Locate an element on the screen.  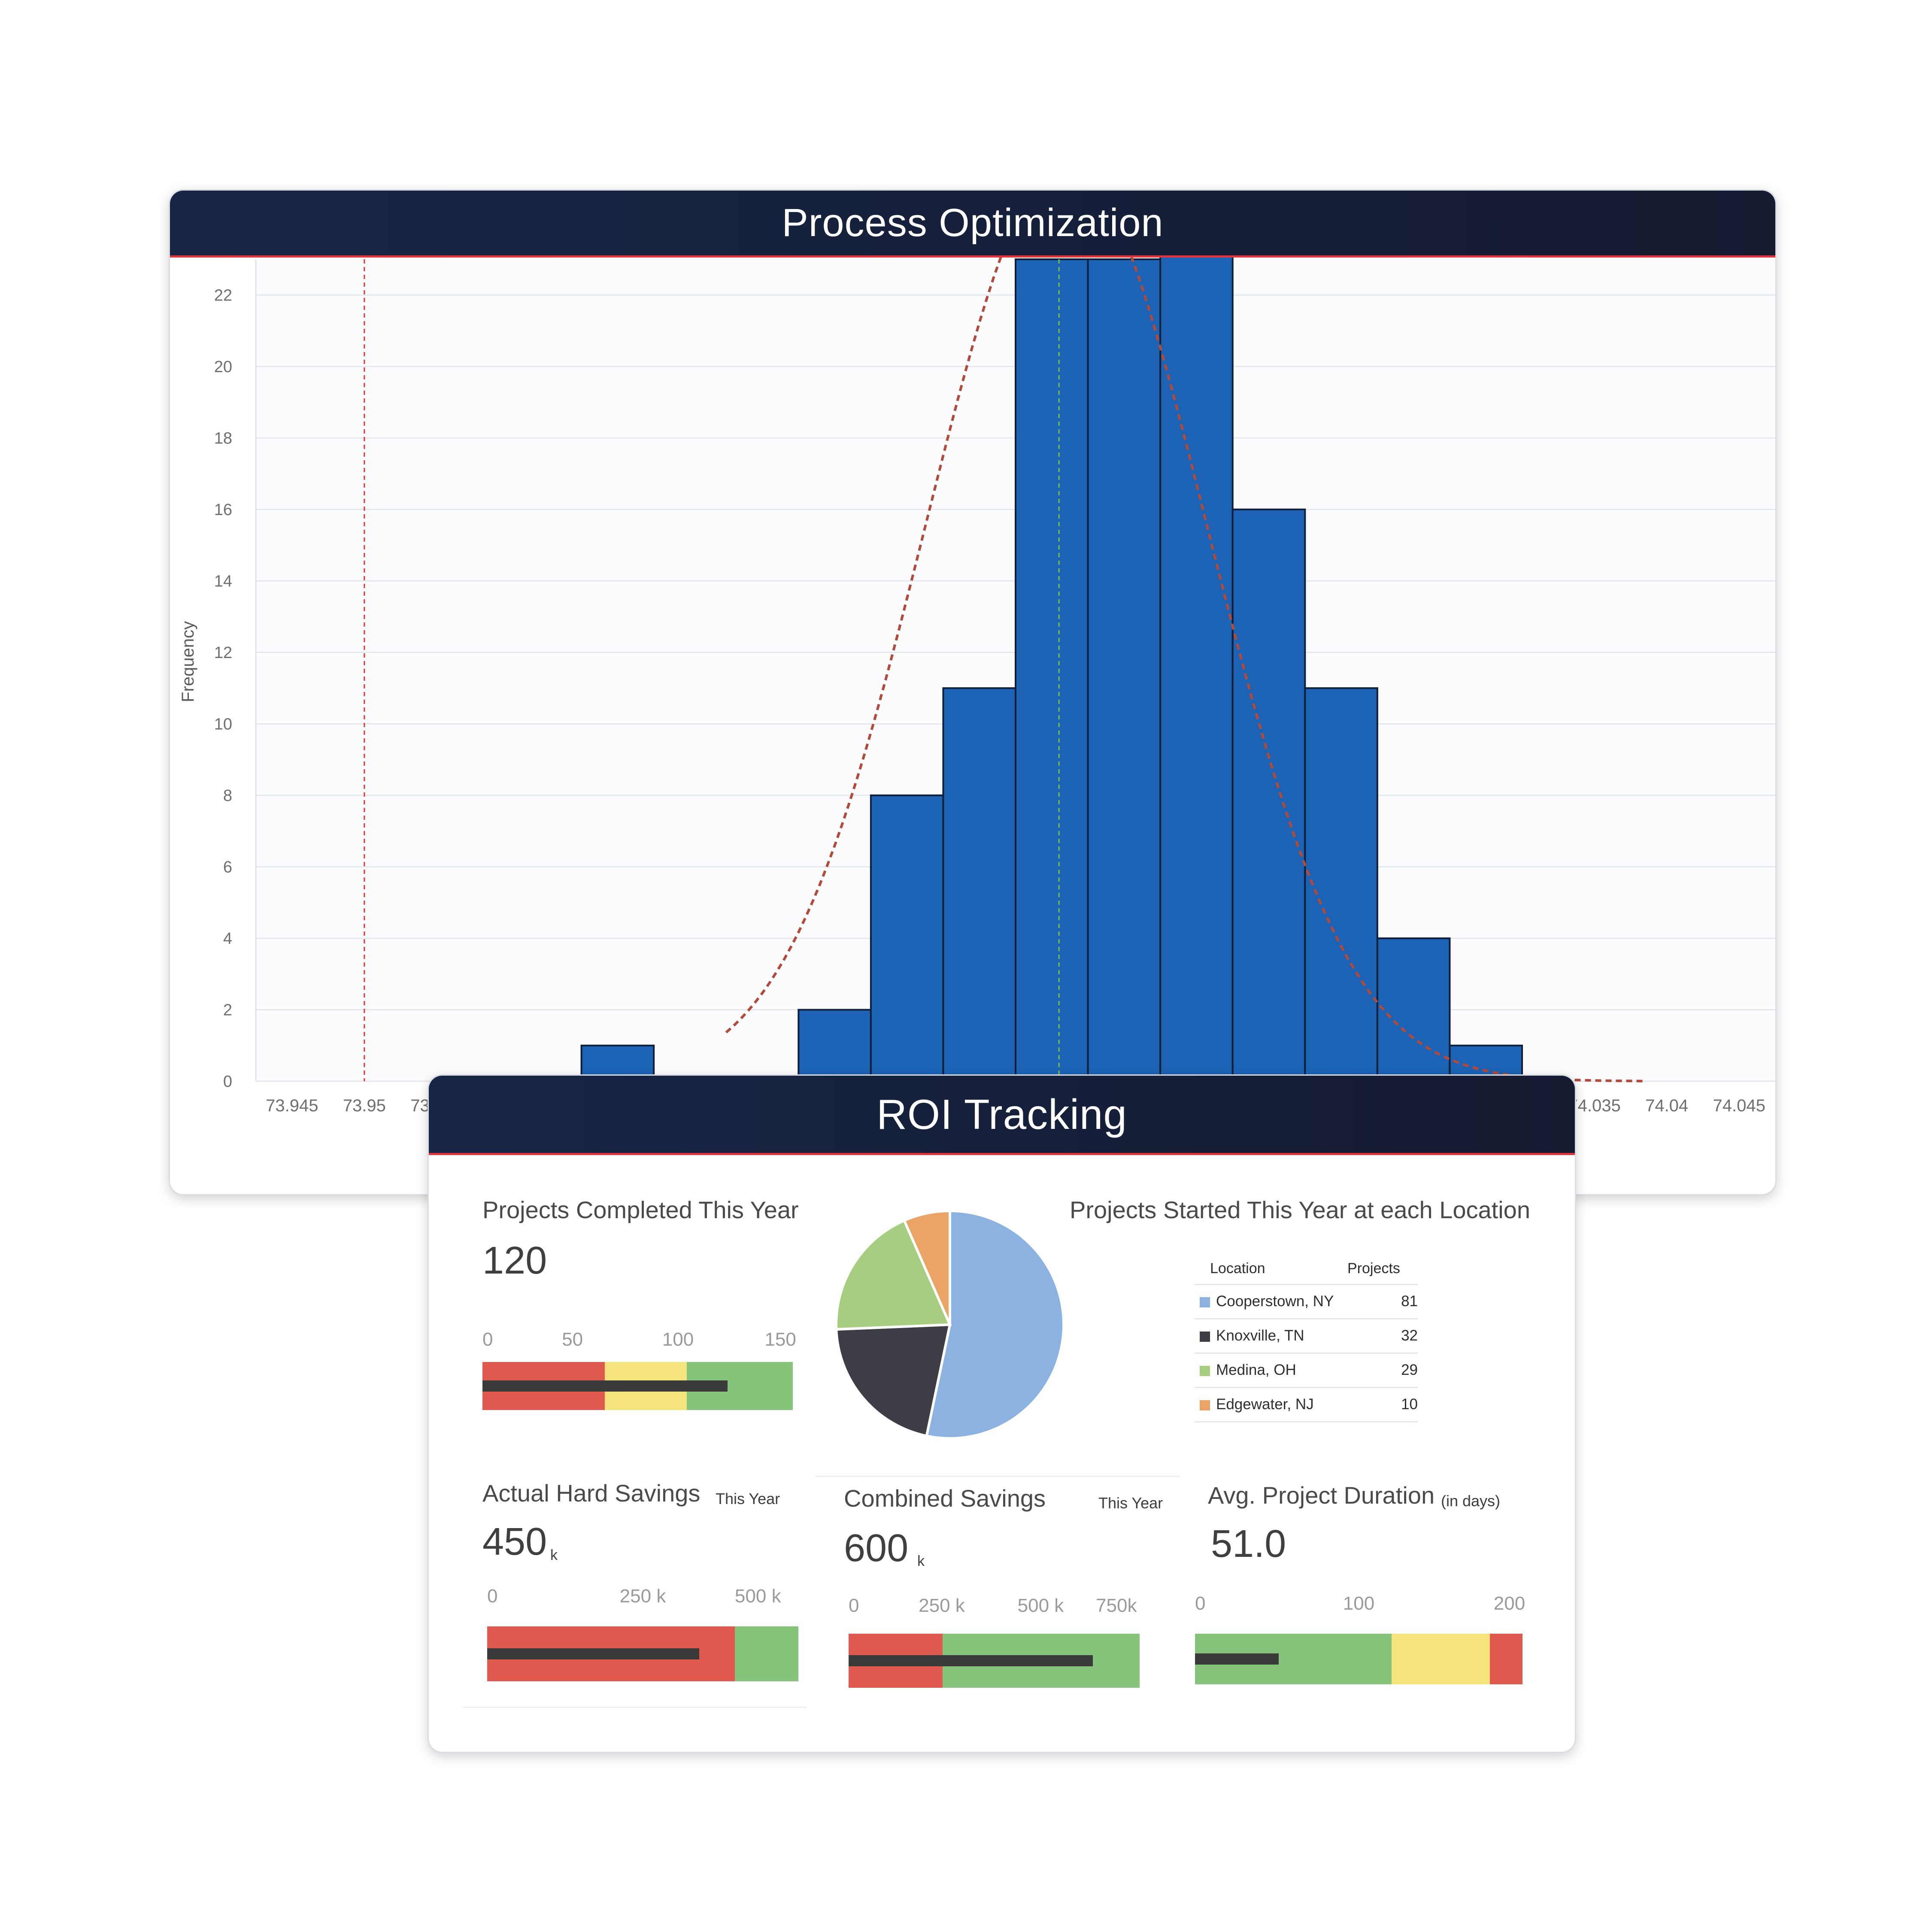
location-row: Cooperstown, NY 81 is located at coordinates (1306, 1301).